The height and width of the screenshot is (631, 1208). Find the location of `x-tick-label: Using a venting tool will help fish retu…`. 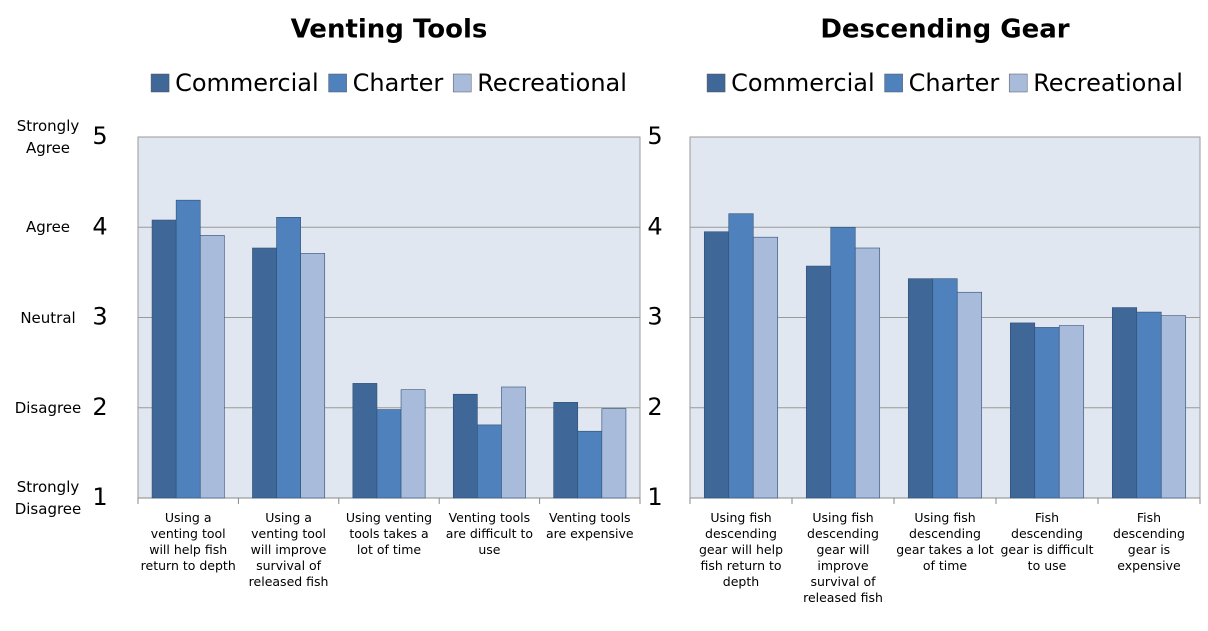

x-tick-label: Using a venting tool will help fish retu… is located at coordinates (188, 541).